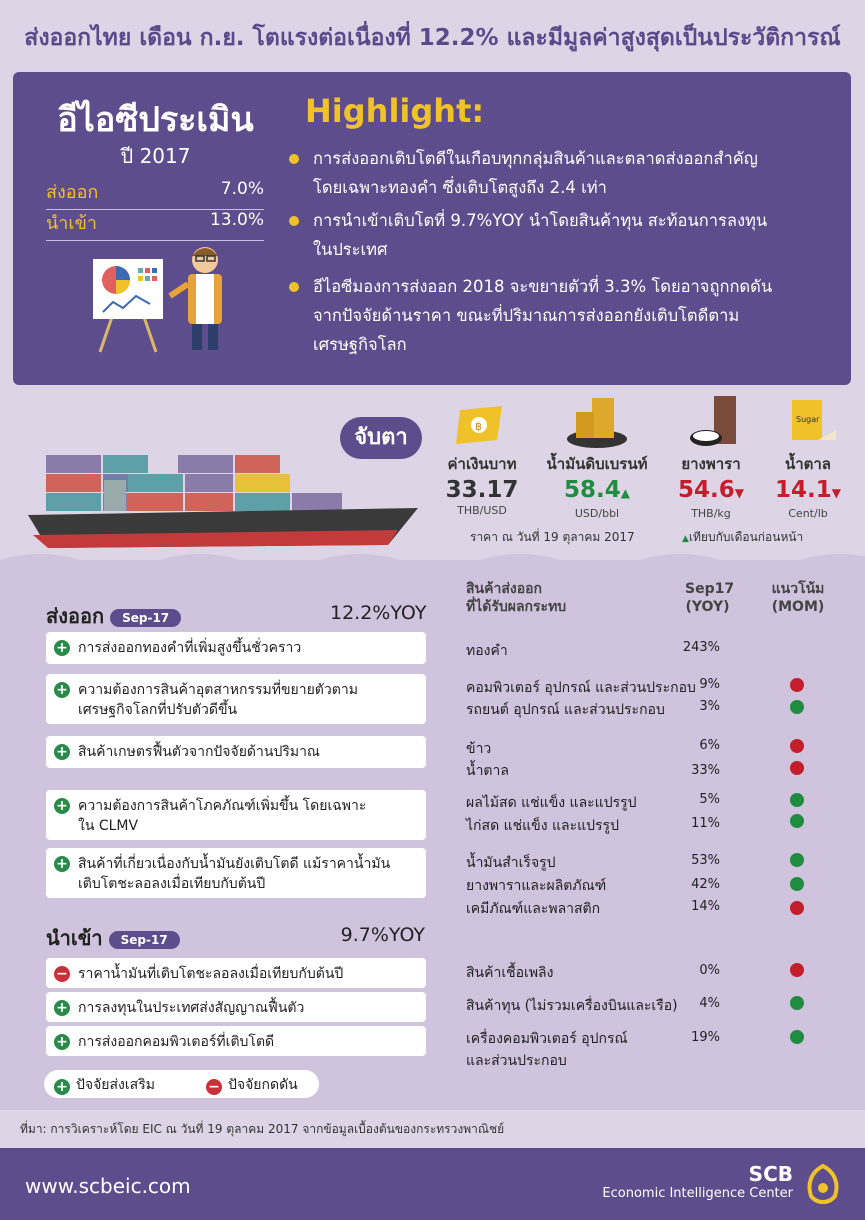  I want to click on legend-minus: − ปัจจัยกดดัน, so click(252, 1085).